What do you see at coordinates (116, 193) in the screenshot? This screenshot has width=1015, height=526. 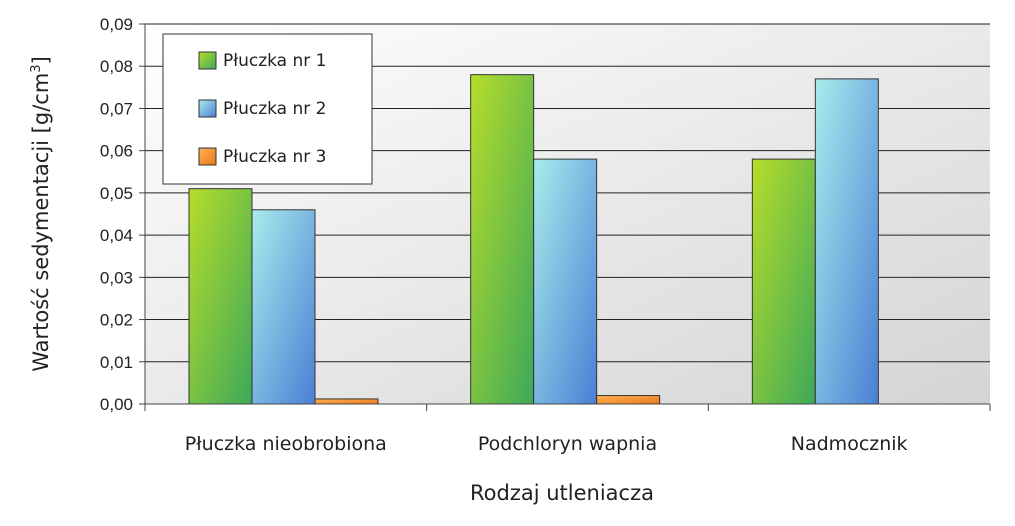 I see `y-tick-label: 0,05` at bounding box center [116, 193].